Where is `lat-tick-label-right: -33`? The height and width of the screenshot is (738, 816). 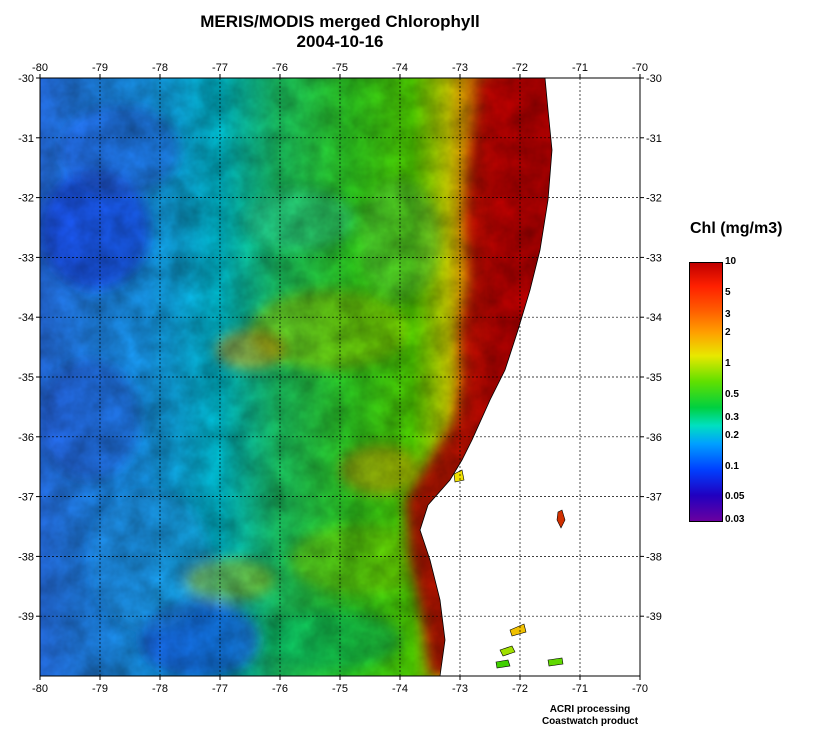 lat-tick-label-right: -33 is located at coordinates (654, 258).